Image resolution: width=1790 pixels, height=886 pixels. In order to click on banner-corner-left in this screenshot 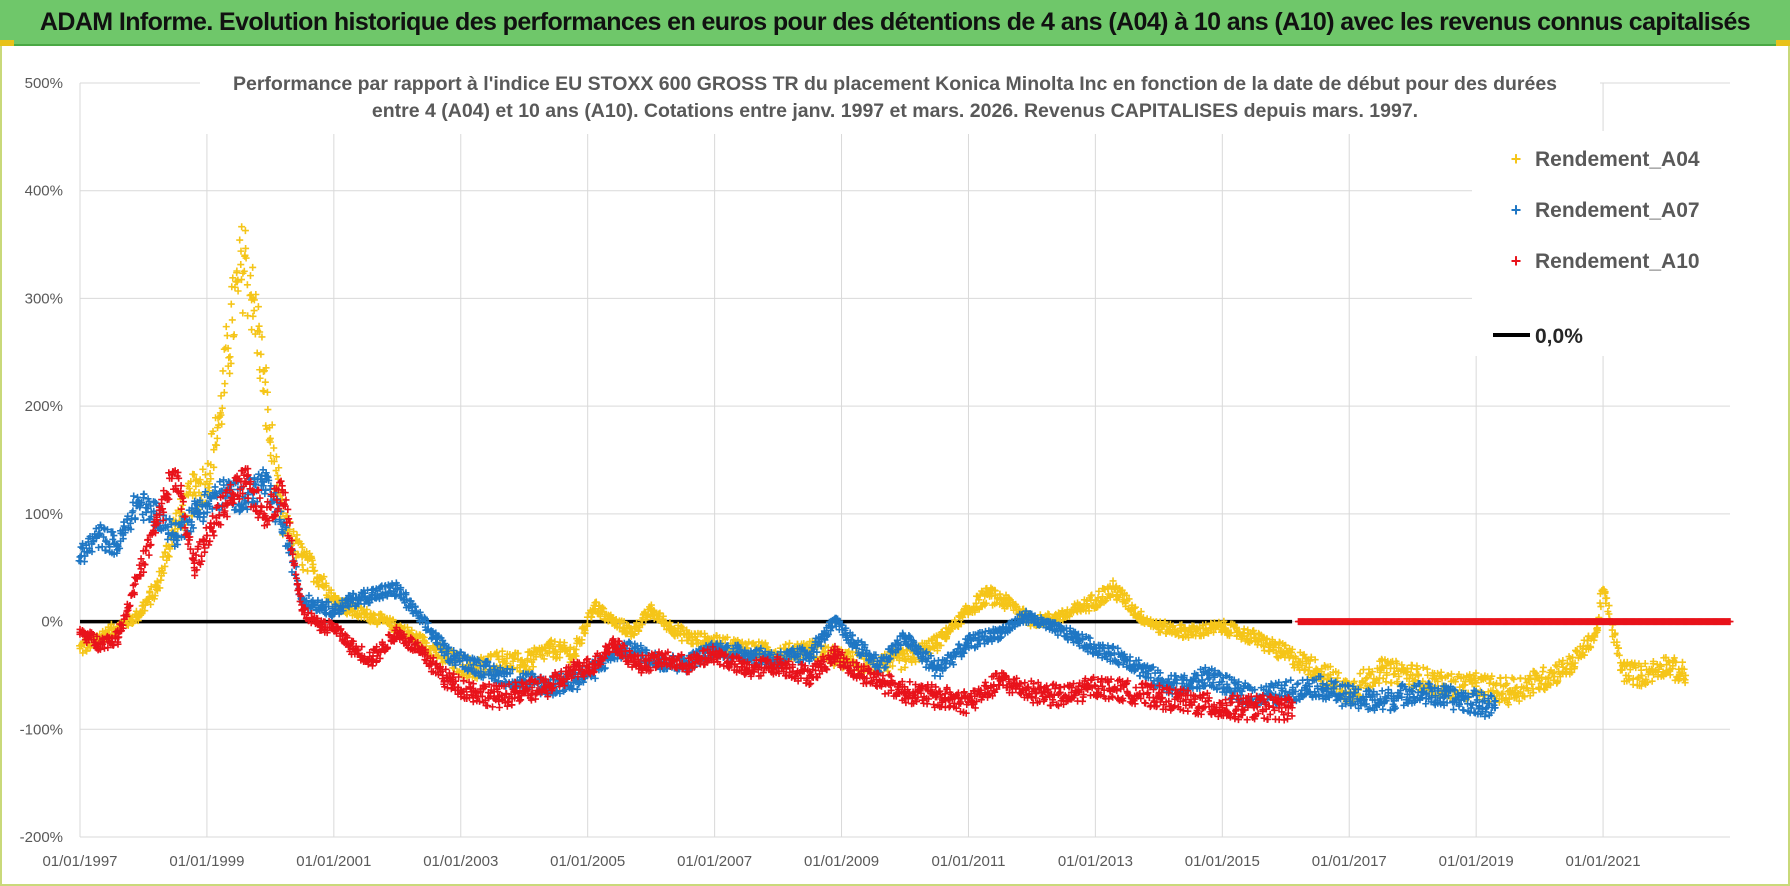, I will do `click(7, 43)`.